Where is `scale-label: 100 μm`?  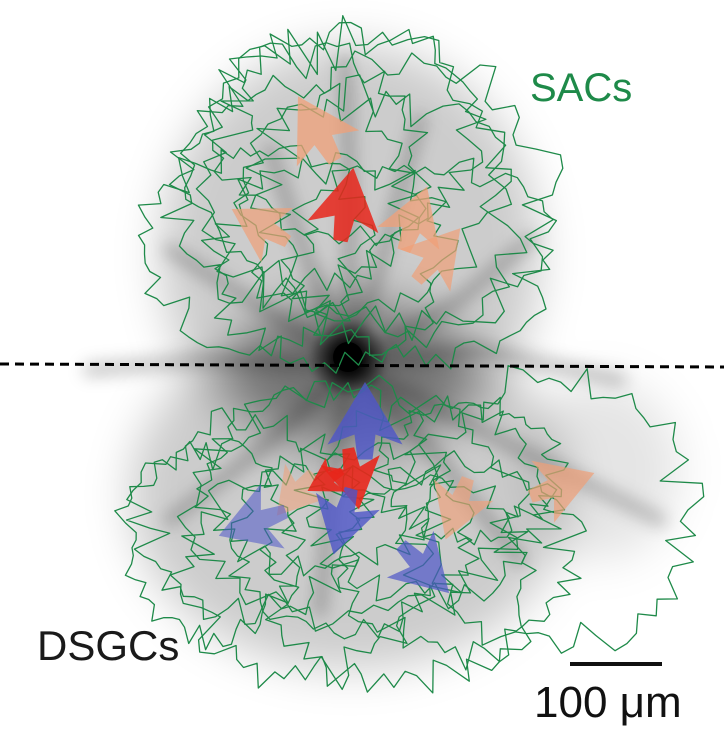 scale-label: 100 μm is located at coordinates (608, 702).